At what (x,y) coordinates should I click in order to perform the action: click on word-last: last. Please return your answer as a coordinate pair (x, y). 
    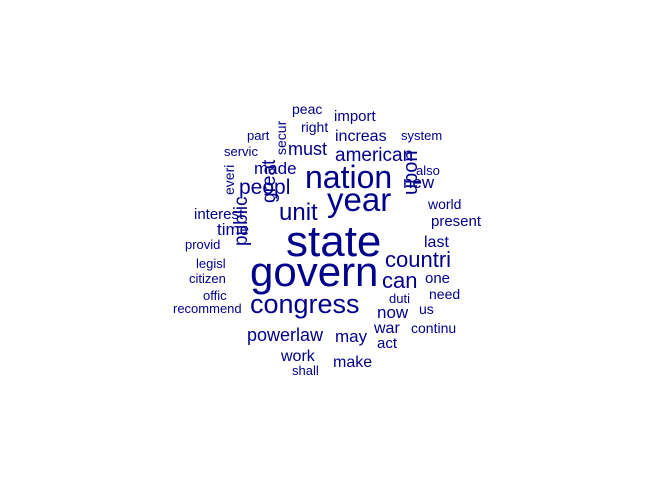
    Looking at the image, I should click on (436, 242).